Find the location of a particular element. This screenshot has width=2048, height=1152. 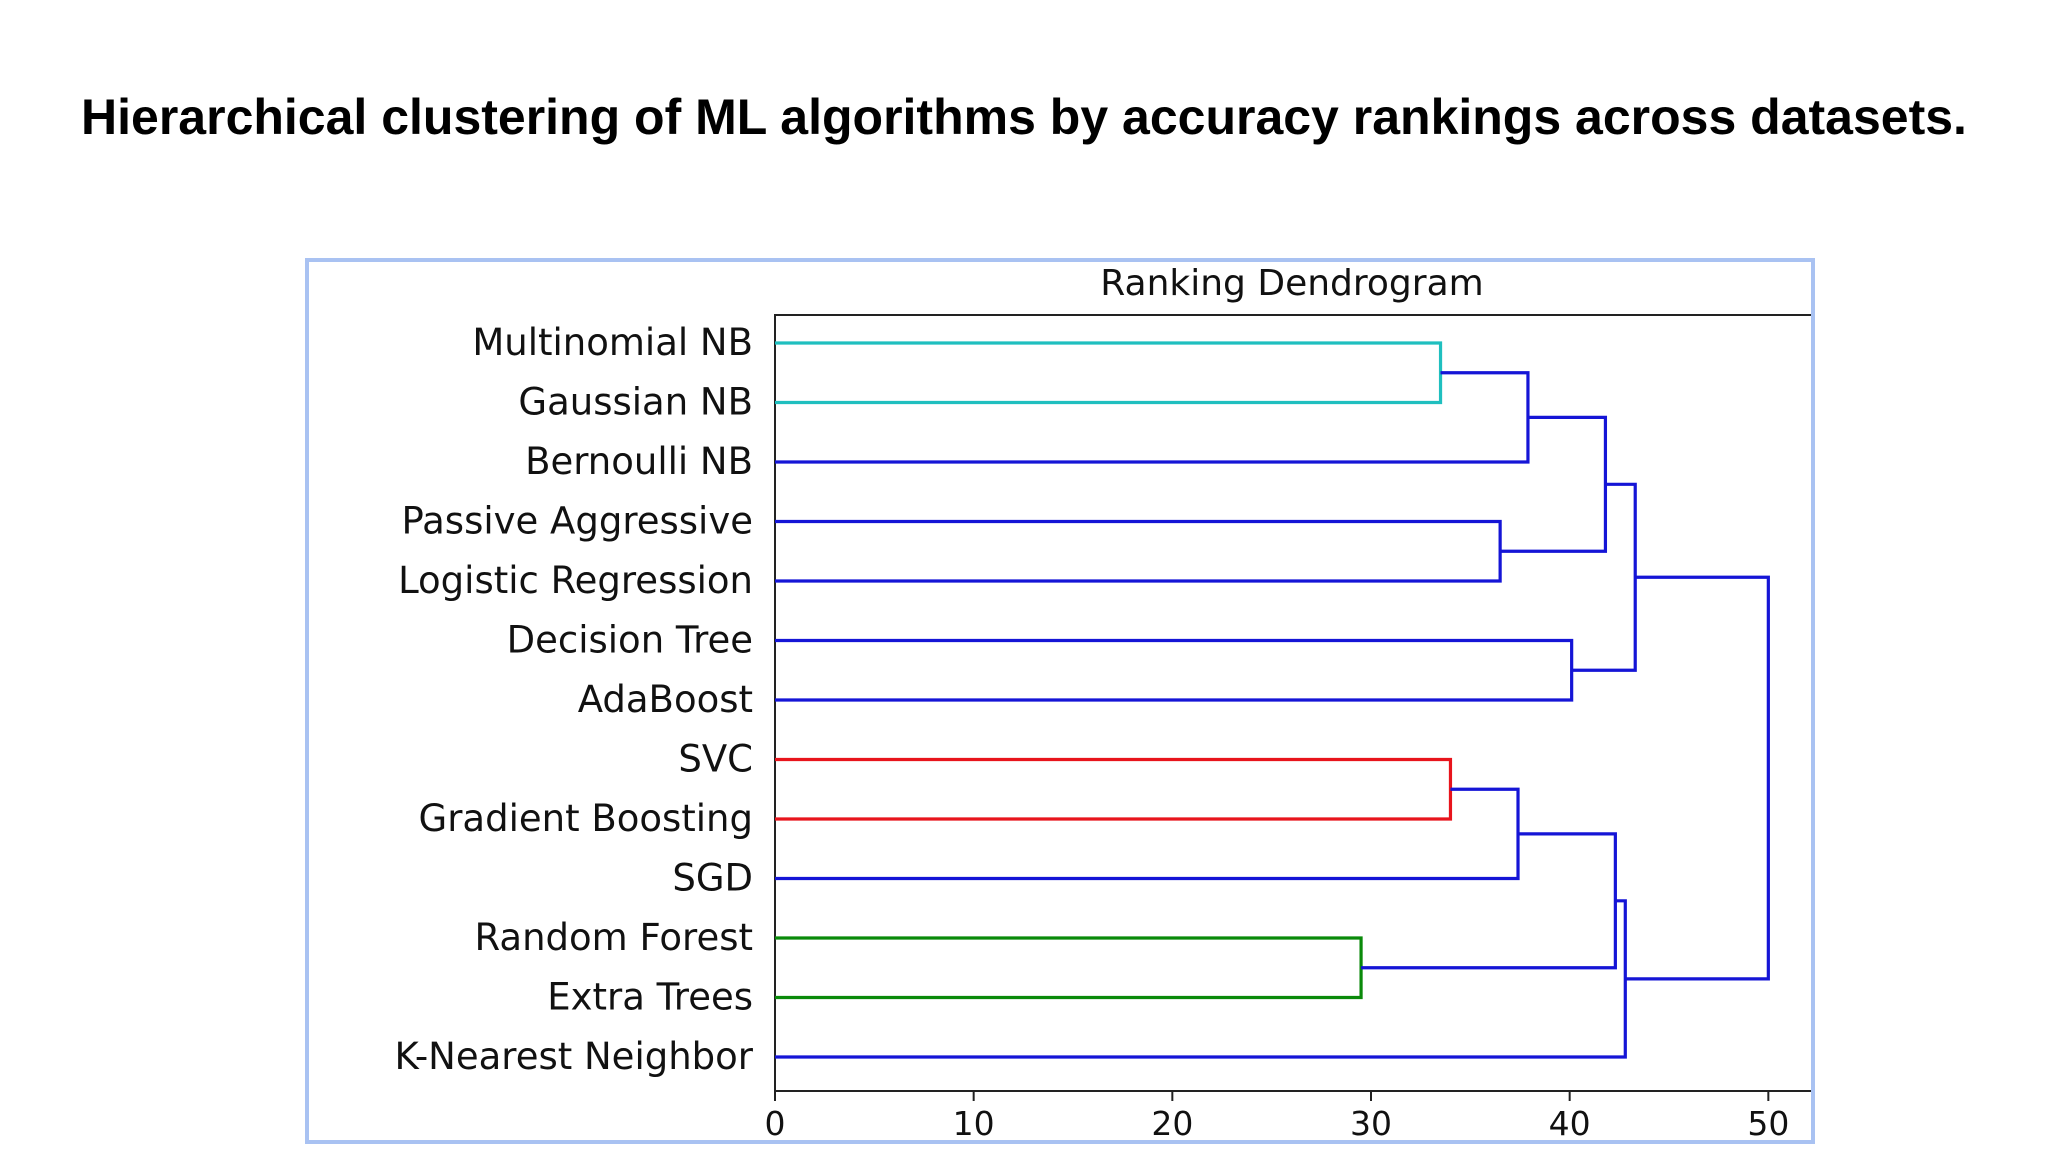

leaf-label: Random Forest is located at coordinates (614, 937).